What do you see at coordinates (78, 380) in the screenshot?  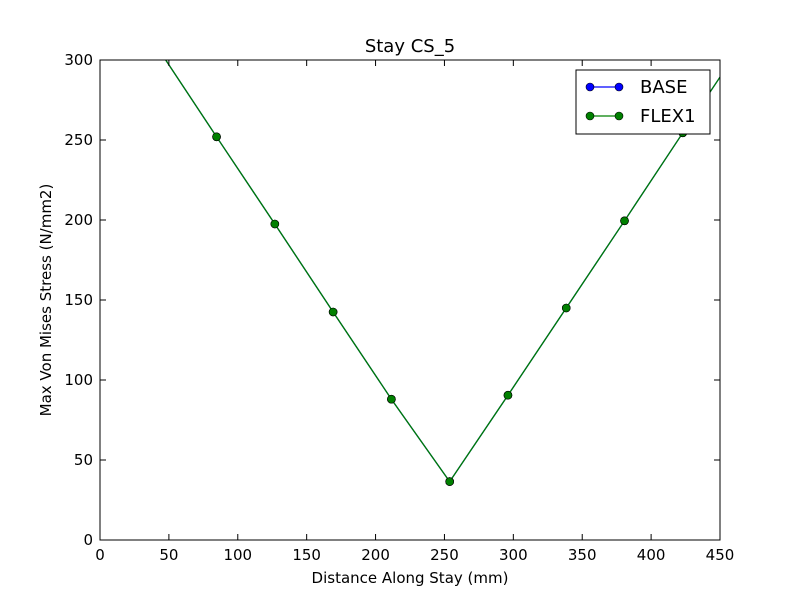 I see `y-tick-label: 100` at bounding box center [78, 380].